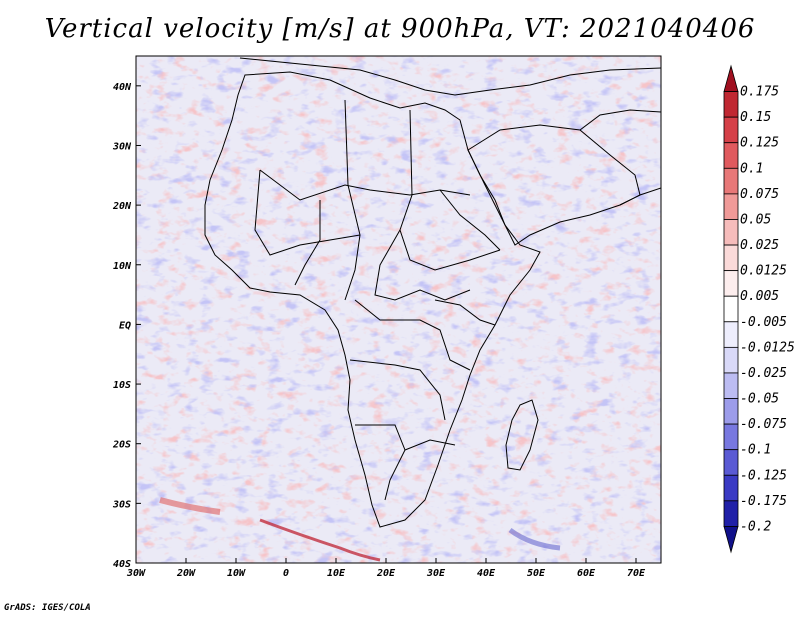 The height and width of the screenshot is (618, 800). Describe the element at coordinates (763, 475) in the screenshot. I see `colorbar-label: -0.125` at that location.